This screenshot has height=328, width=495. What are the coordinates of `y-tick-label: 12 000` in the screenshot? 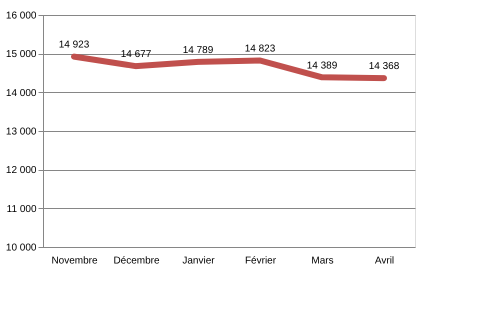 It's located at (21, 170).